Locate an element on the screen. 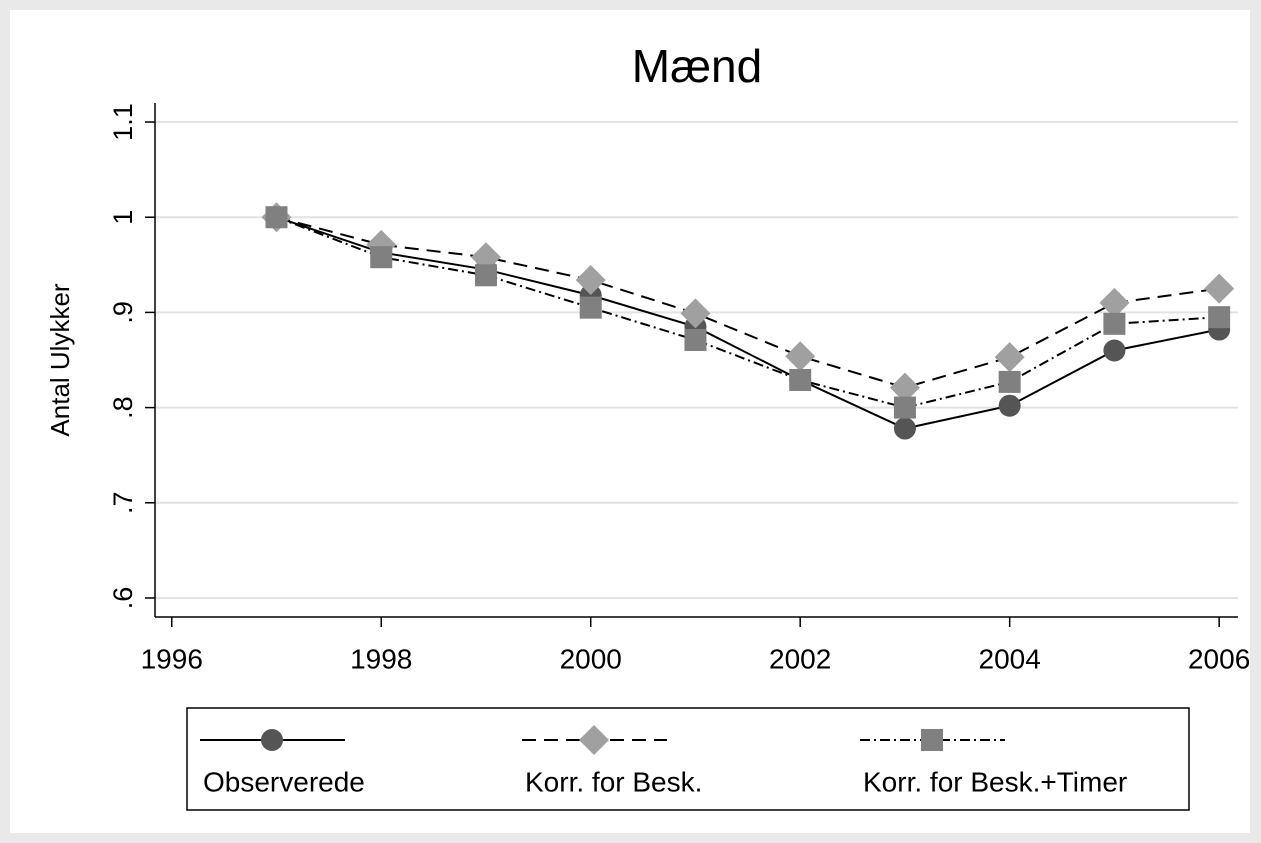 The width and height of the screenshot is (1261, 843). legend-box is located at coordinates (688, 759).